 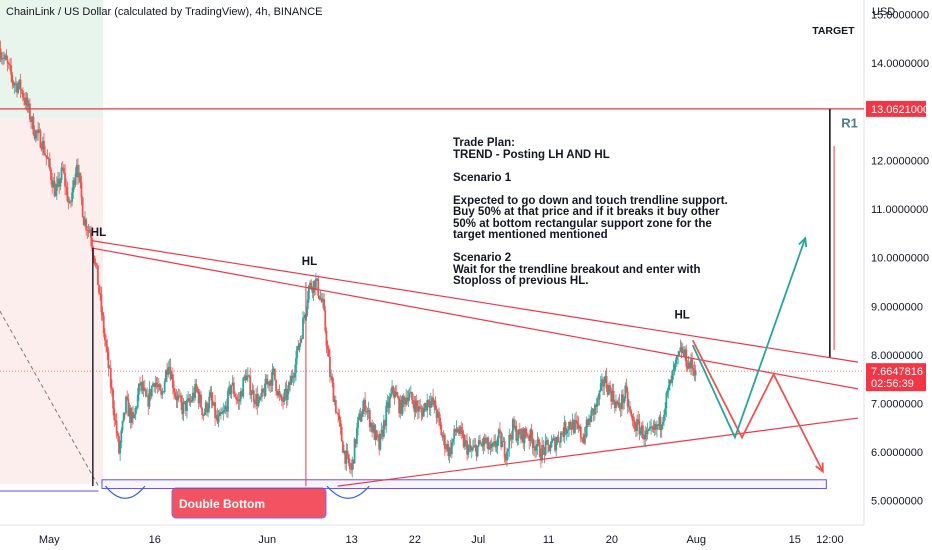 What do you see at coordinates (464, 484) in the screenshot?
I see `support-zone-rect` at bounding box center [464, 484].